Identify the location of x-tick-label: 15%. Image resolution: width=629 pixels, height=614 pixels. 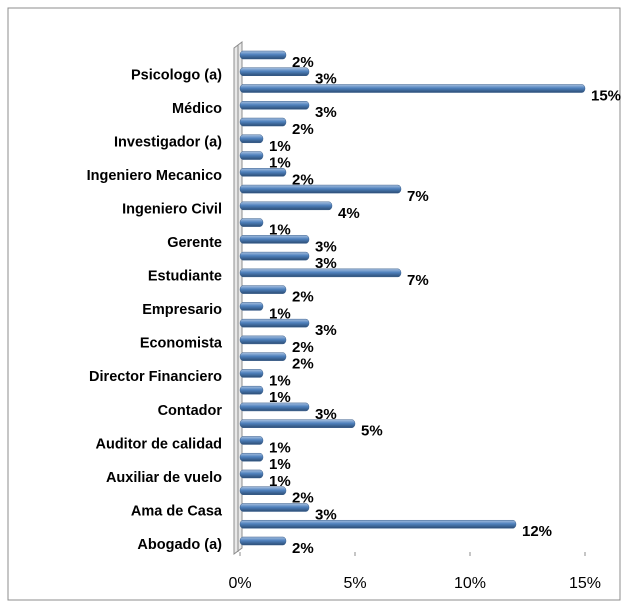
(585, 583).